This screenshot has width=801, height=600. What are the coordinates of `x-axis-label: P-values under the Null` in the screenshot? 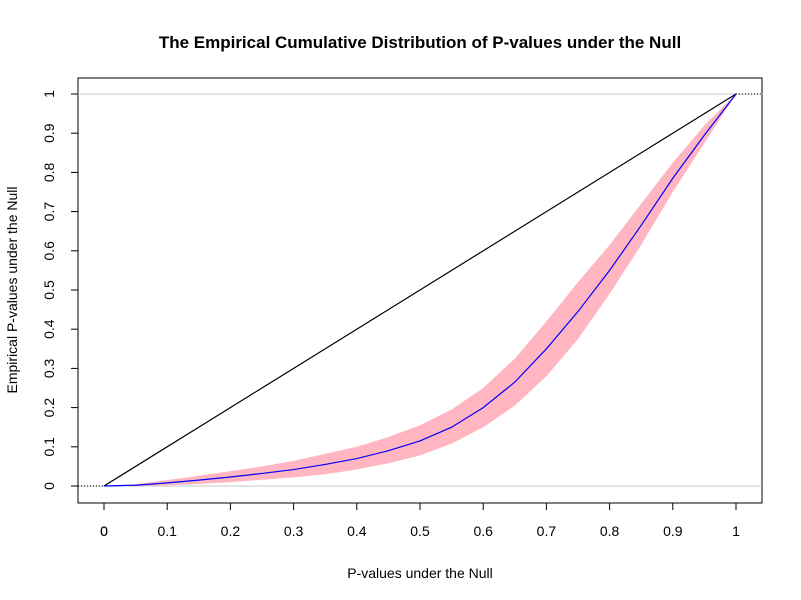 It's located at (420, 573).